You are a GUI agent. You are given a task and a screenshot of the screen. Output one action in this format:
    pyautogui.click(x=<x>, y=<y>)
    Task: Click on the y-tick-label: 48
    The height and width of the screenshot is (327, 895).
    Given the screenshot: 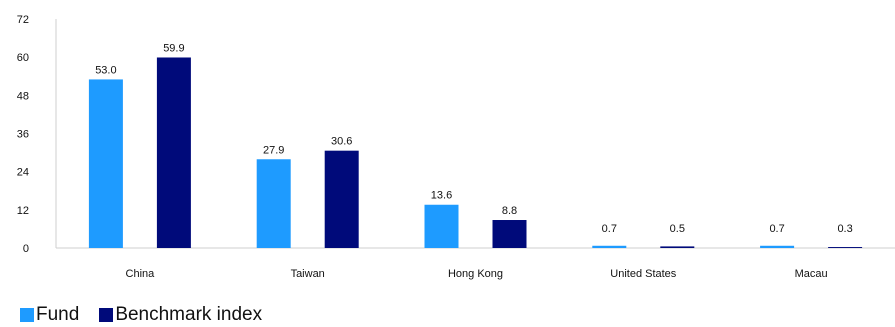 What is the action you would take?
    pyautogui.click(x=23, y=96)
    